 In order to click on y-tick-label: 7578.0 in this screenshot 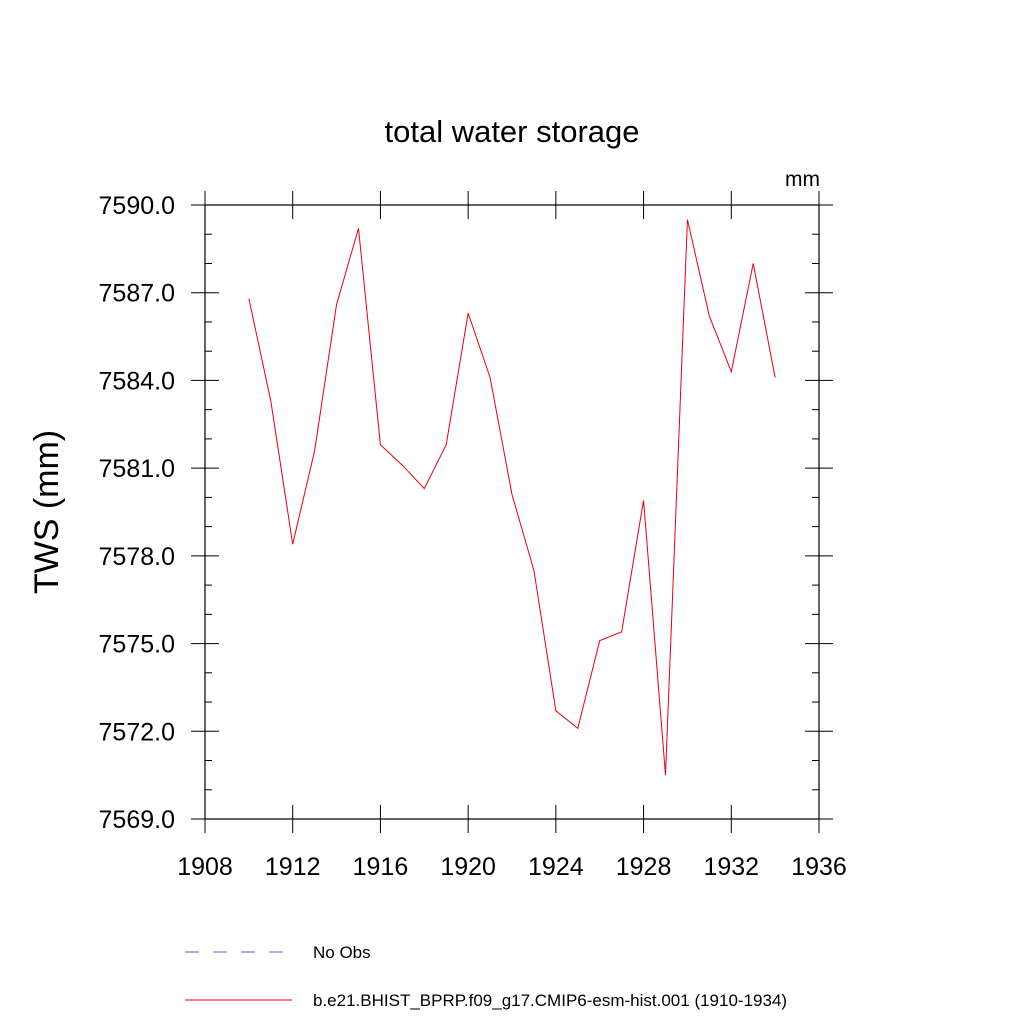, I will do `click(137, 557)`.